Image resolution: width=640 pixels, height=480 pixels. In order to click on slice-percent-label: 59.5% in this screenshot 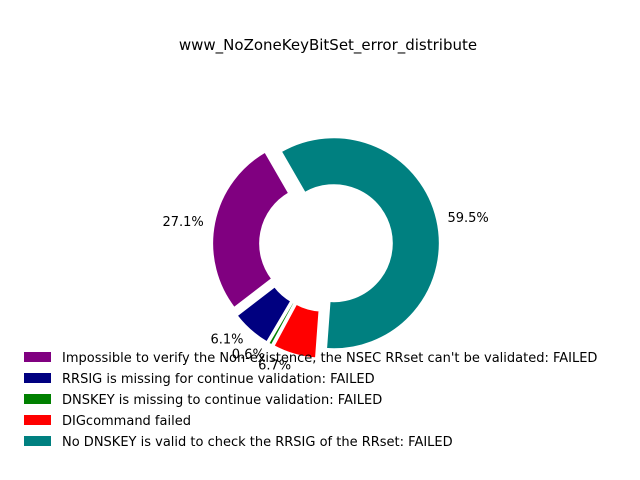, I will do `click(467, 218)`.